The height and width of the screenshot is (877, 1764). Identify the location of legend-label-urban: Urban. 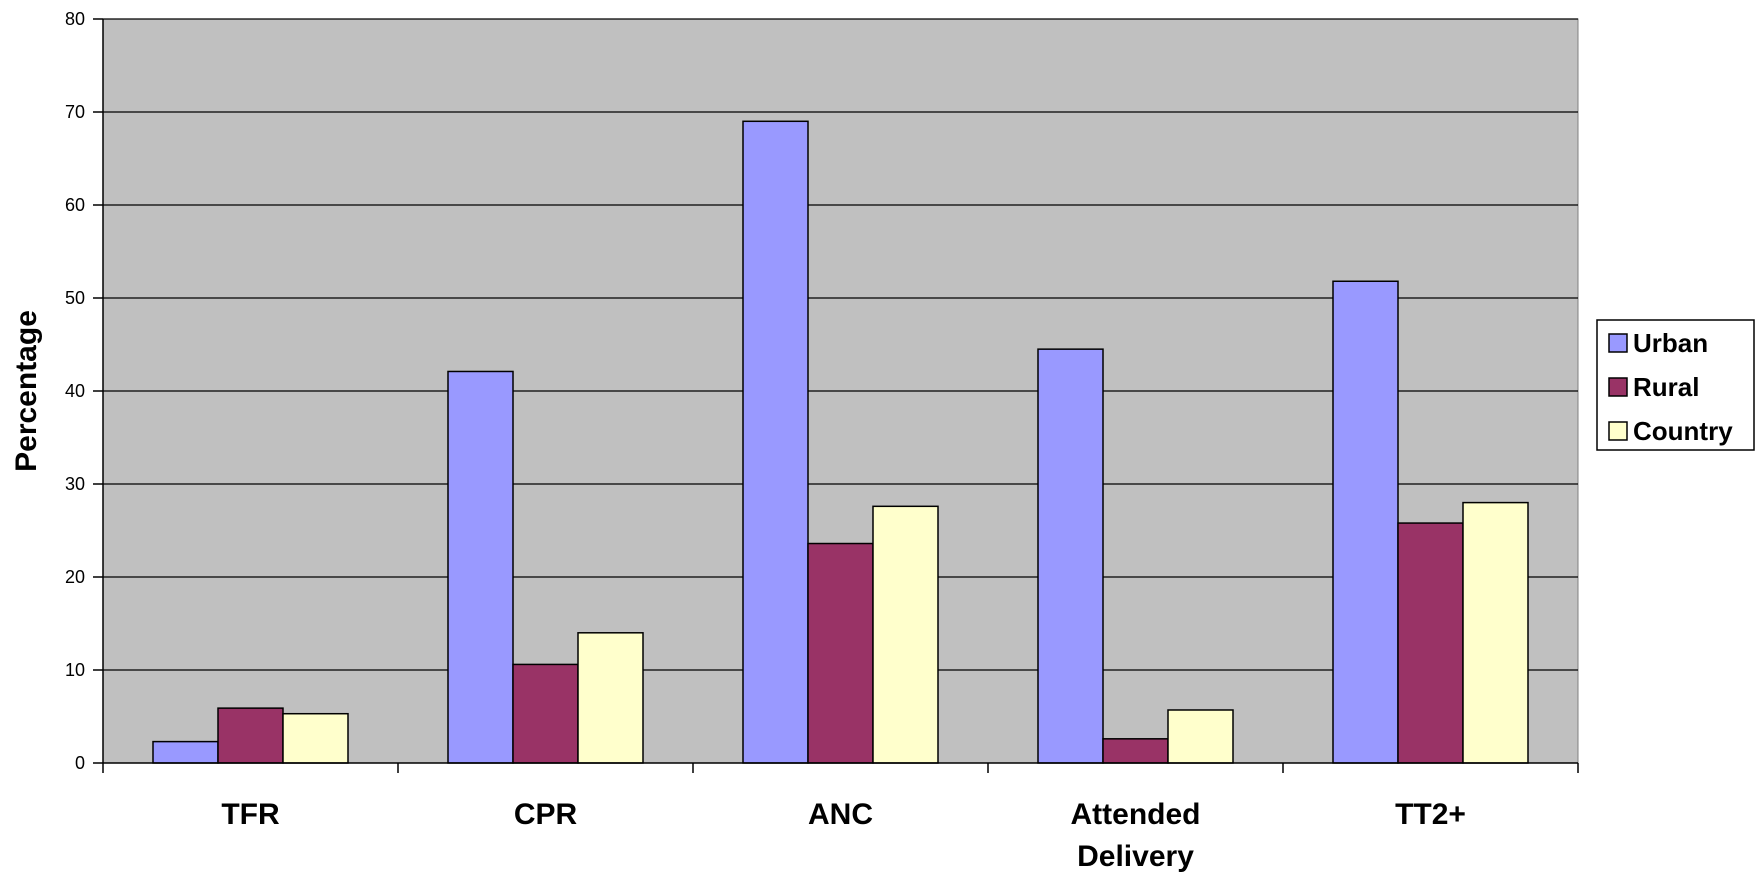
(1670, 343).